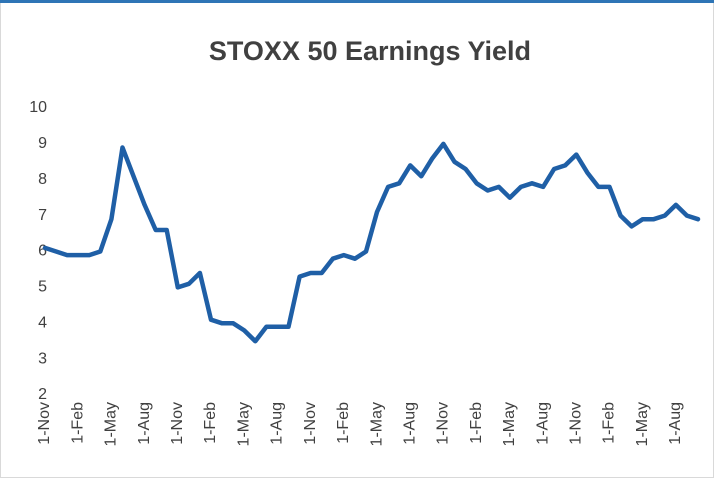  I want to click on y-tick-label: 2, so click(42, 394).